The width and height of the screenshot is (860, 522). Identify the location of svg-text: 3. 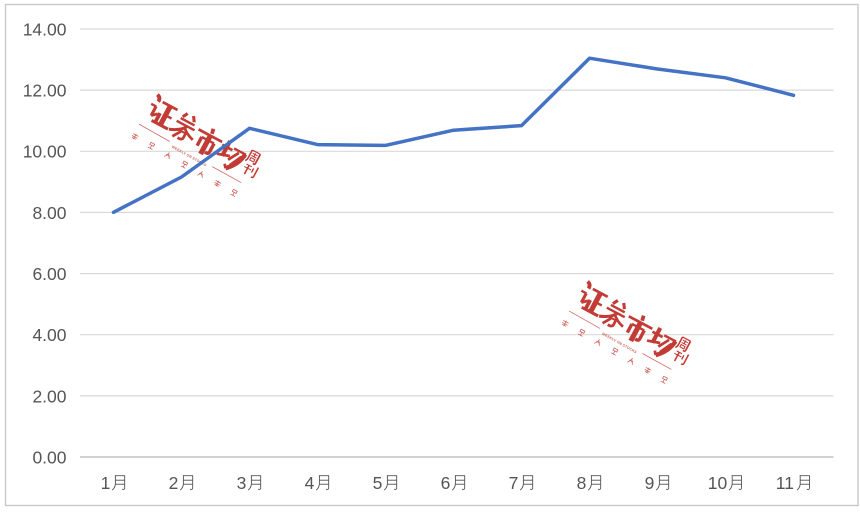
(242, 483).